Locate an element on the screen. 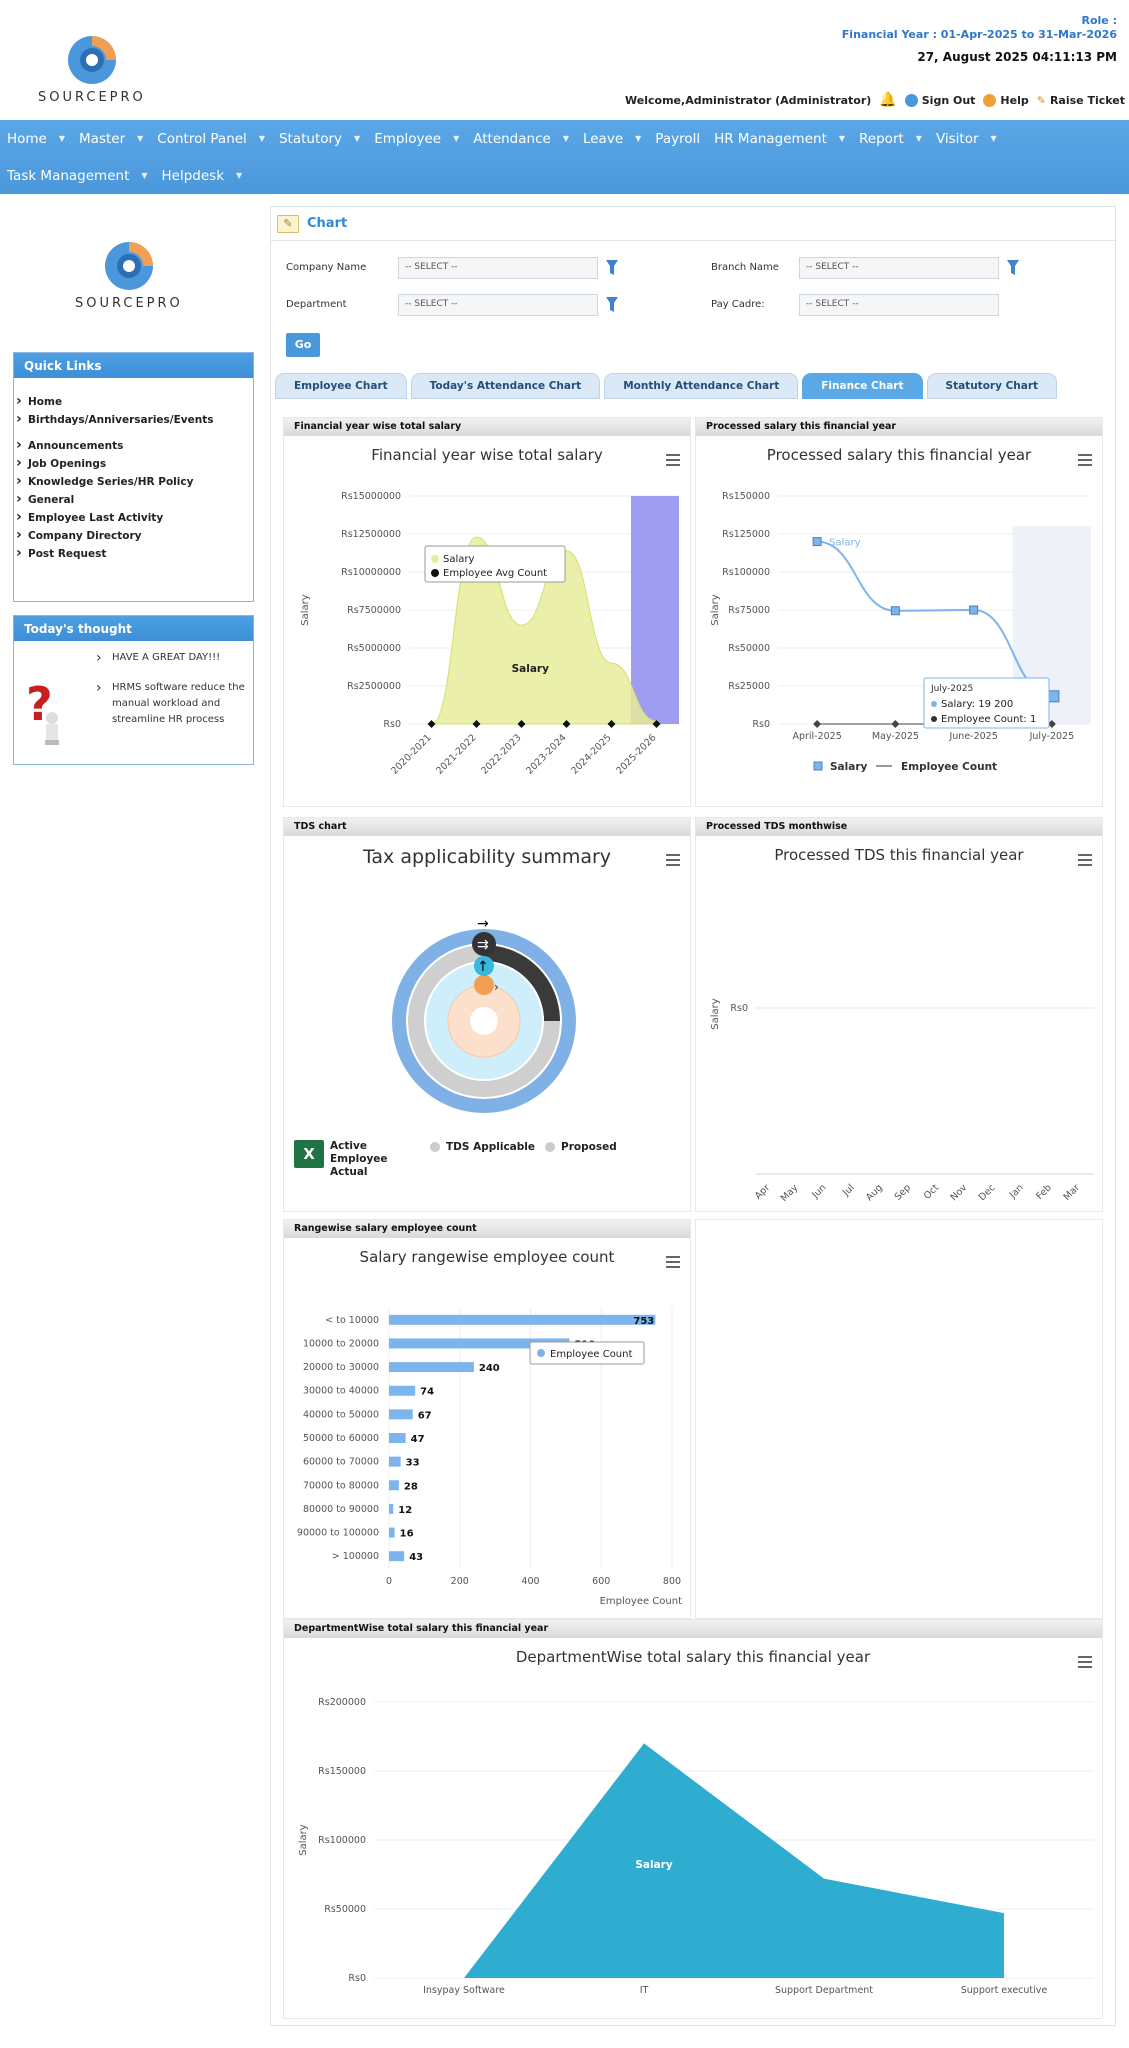 The width and height of the screenshot is (1129, 2048). quick-links-title: Quick Links is located at coordinates (133, 365).